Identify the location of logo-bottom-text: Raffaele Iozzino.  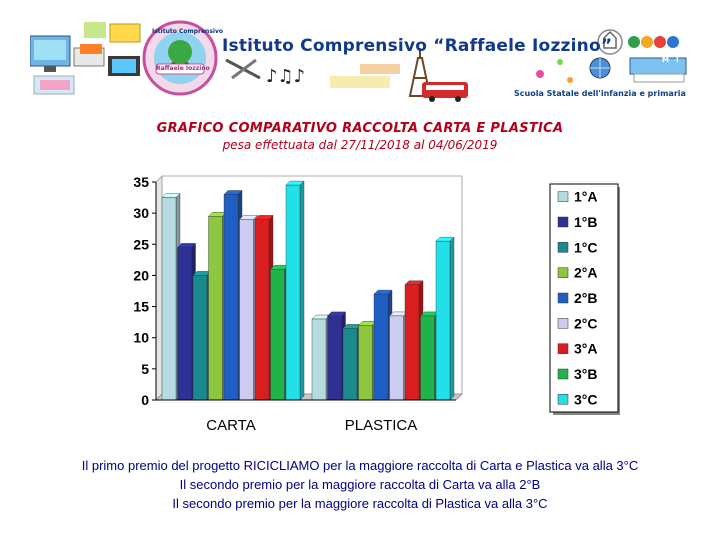
(183, 68).